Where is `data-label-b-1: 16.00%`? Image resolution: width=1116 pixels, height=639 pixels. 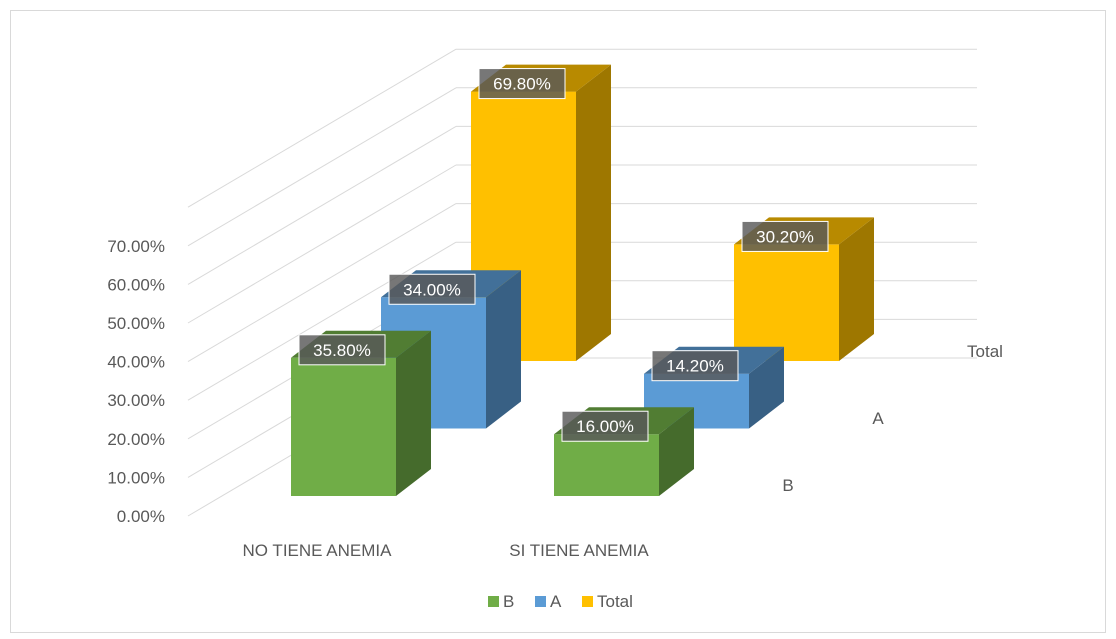
data-label-b-1: 16.00% is located at coordinates (605, 426).